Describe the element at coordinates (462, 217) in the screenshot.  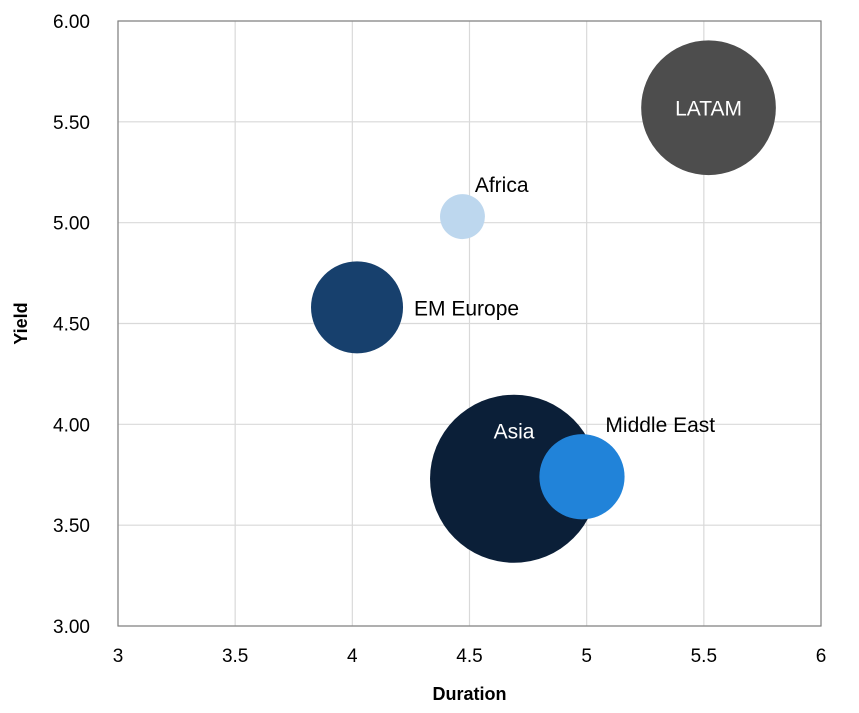
I see `bubble-africa` at that location.